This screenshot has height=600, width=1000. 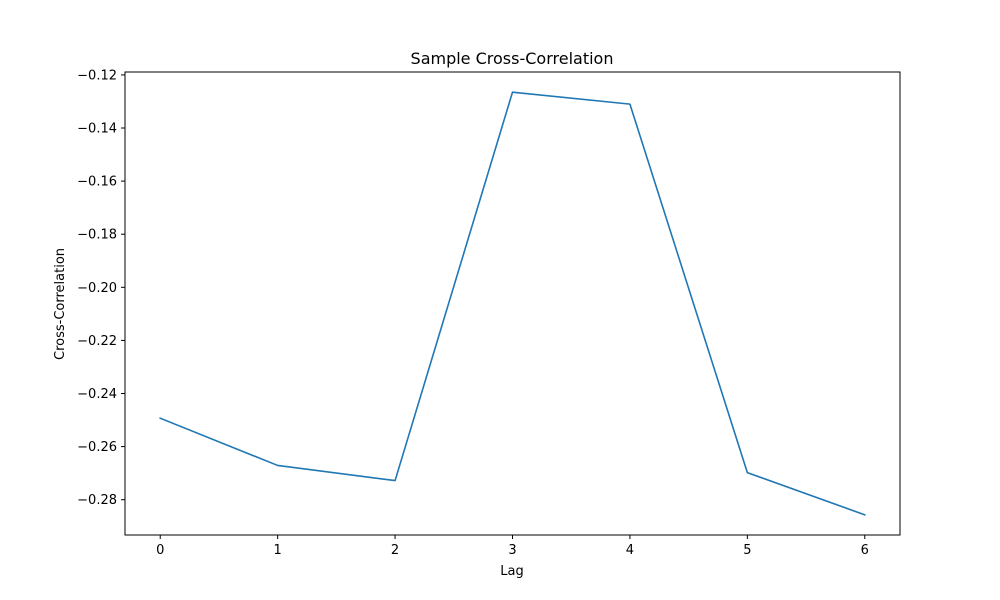 What do you see at coordinates (512, 58) in the screenshot?
I see `chart-title: Sample Cross-Correlation` at bounding box center [512, 58].